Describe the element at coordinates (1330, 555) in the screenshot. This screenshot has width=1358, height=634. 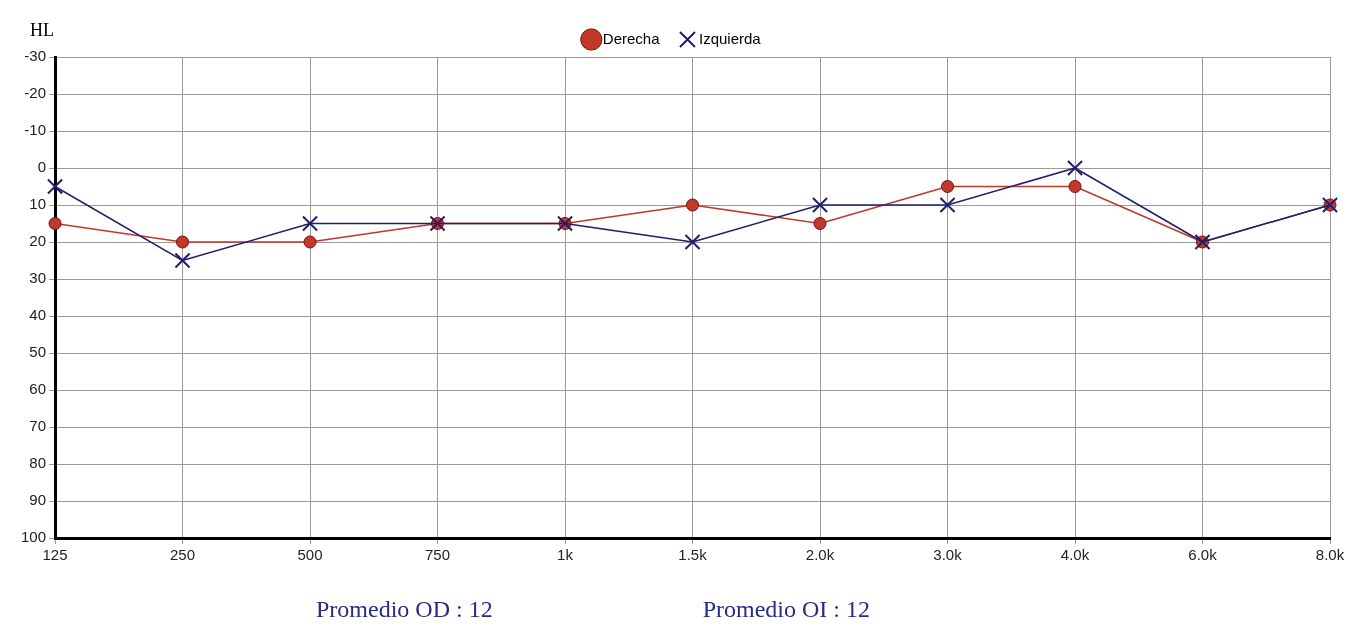
I see `x-tick-label: 8.0k` at that location.